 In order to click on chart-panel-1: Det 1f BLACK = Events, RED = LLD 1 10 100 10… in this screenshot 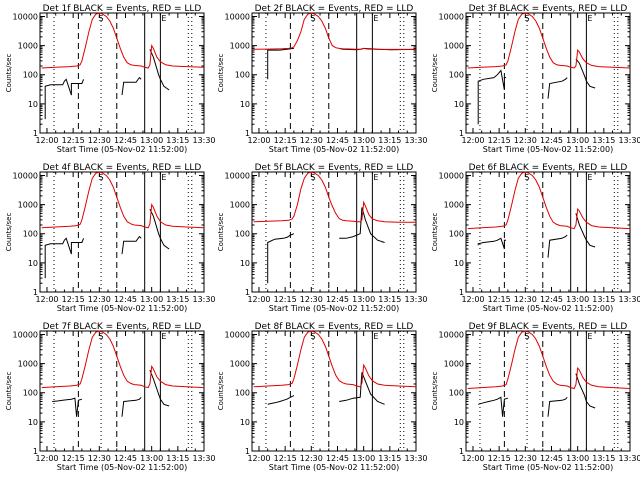, I will do `click(110, 79)`.